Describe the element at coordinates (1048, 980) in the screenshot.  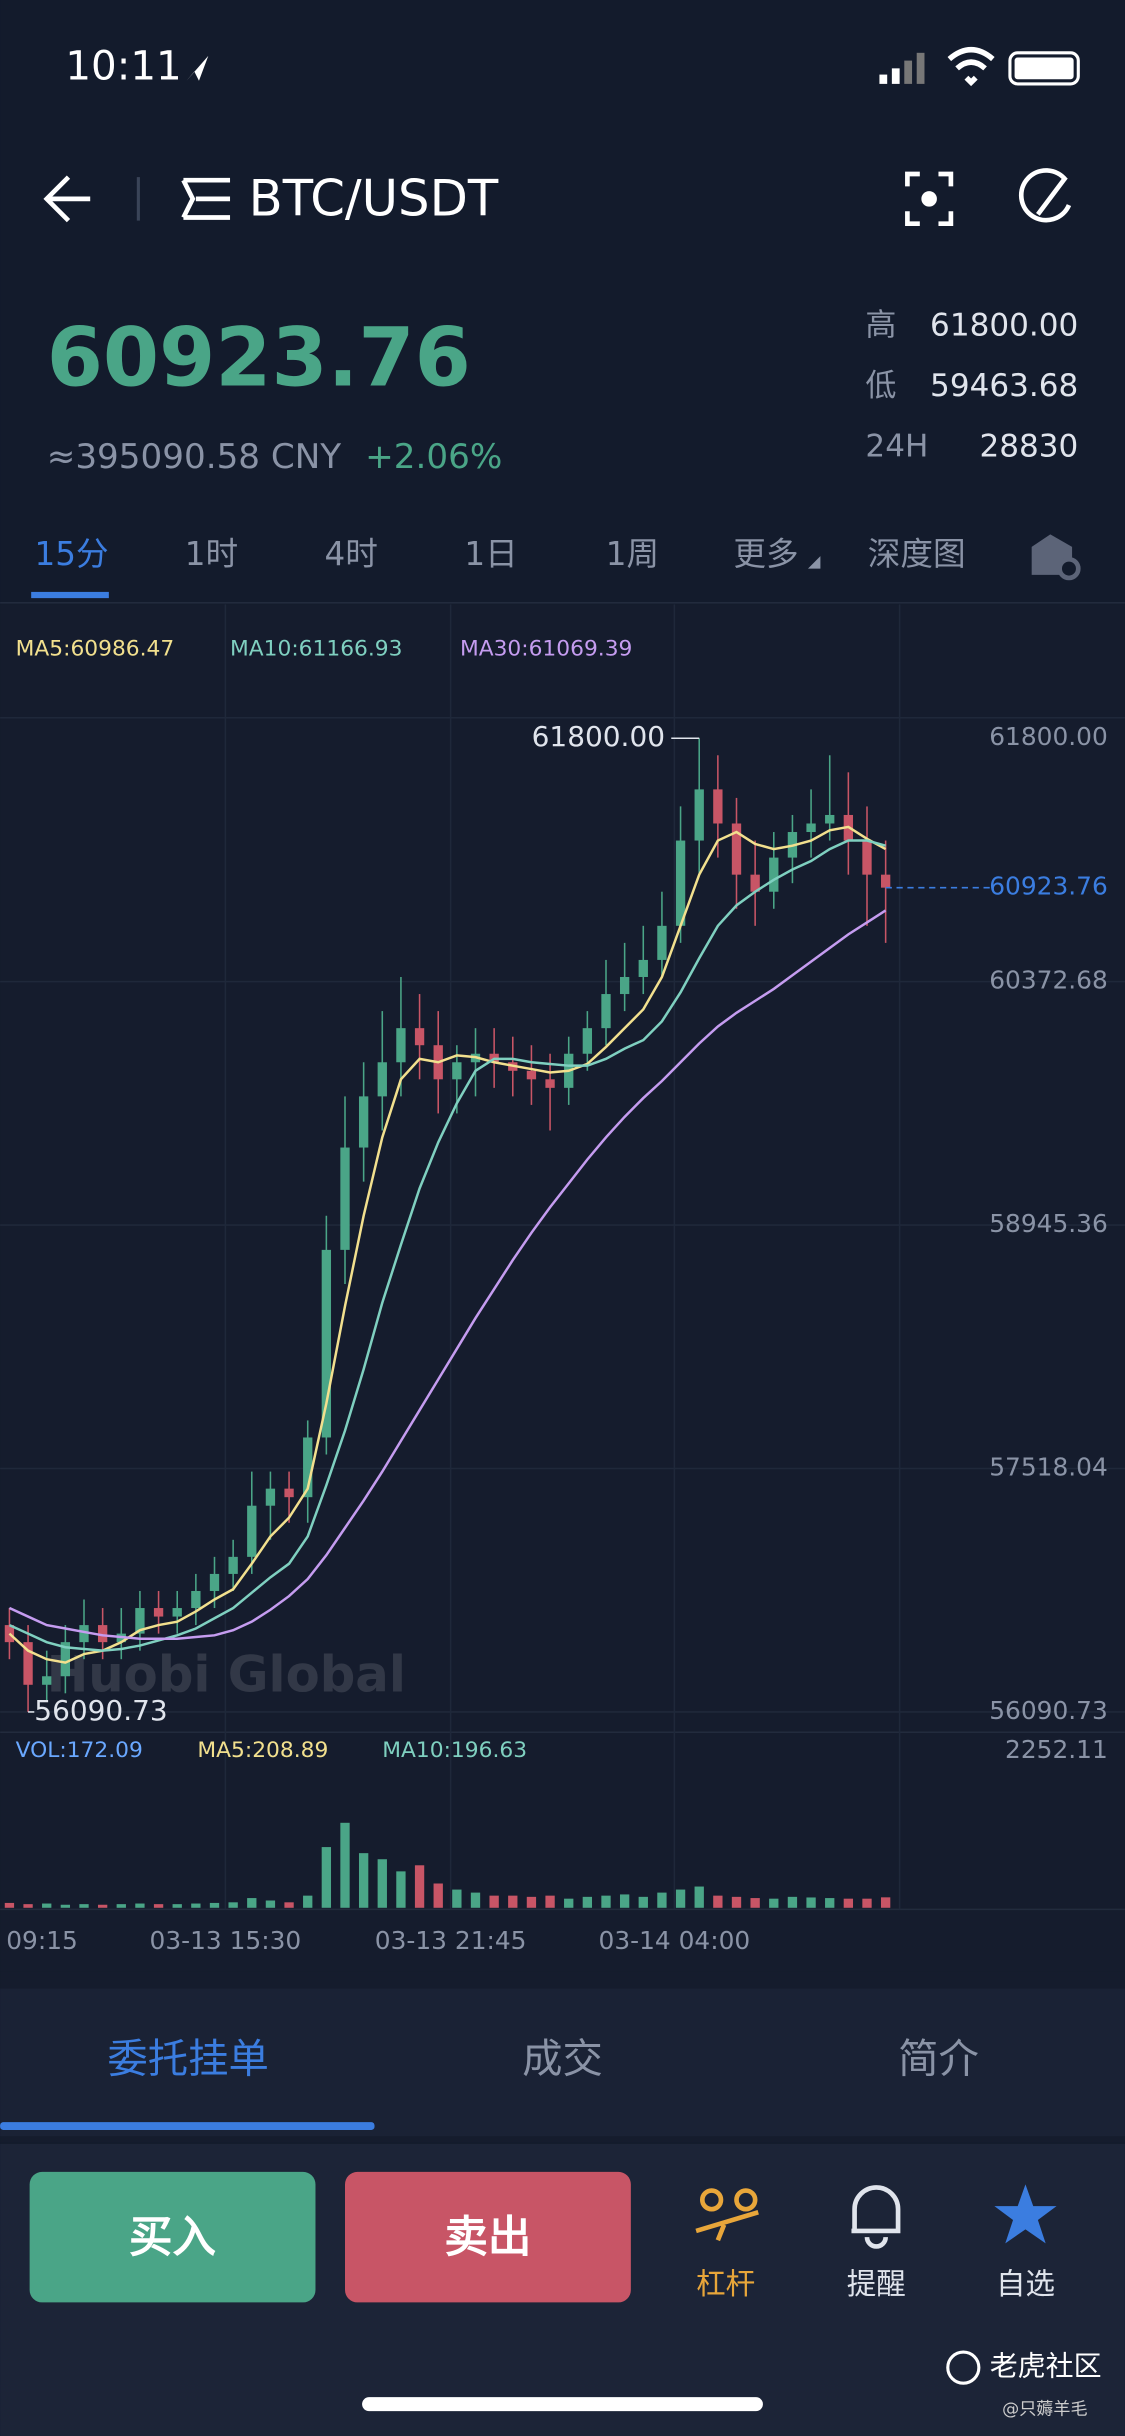
I see `y-tick-label: 60372.68` at that location.